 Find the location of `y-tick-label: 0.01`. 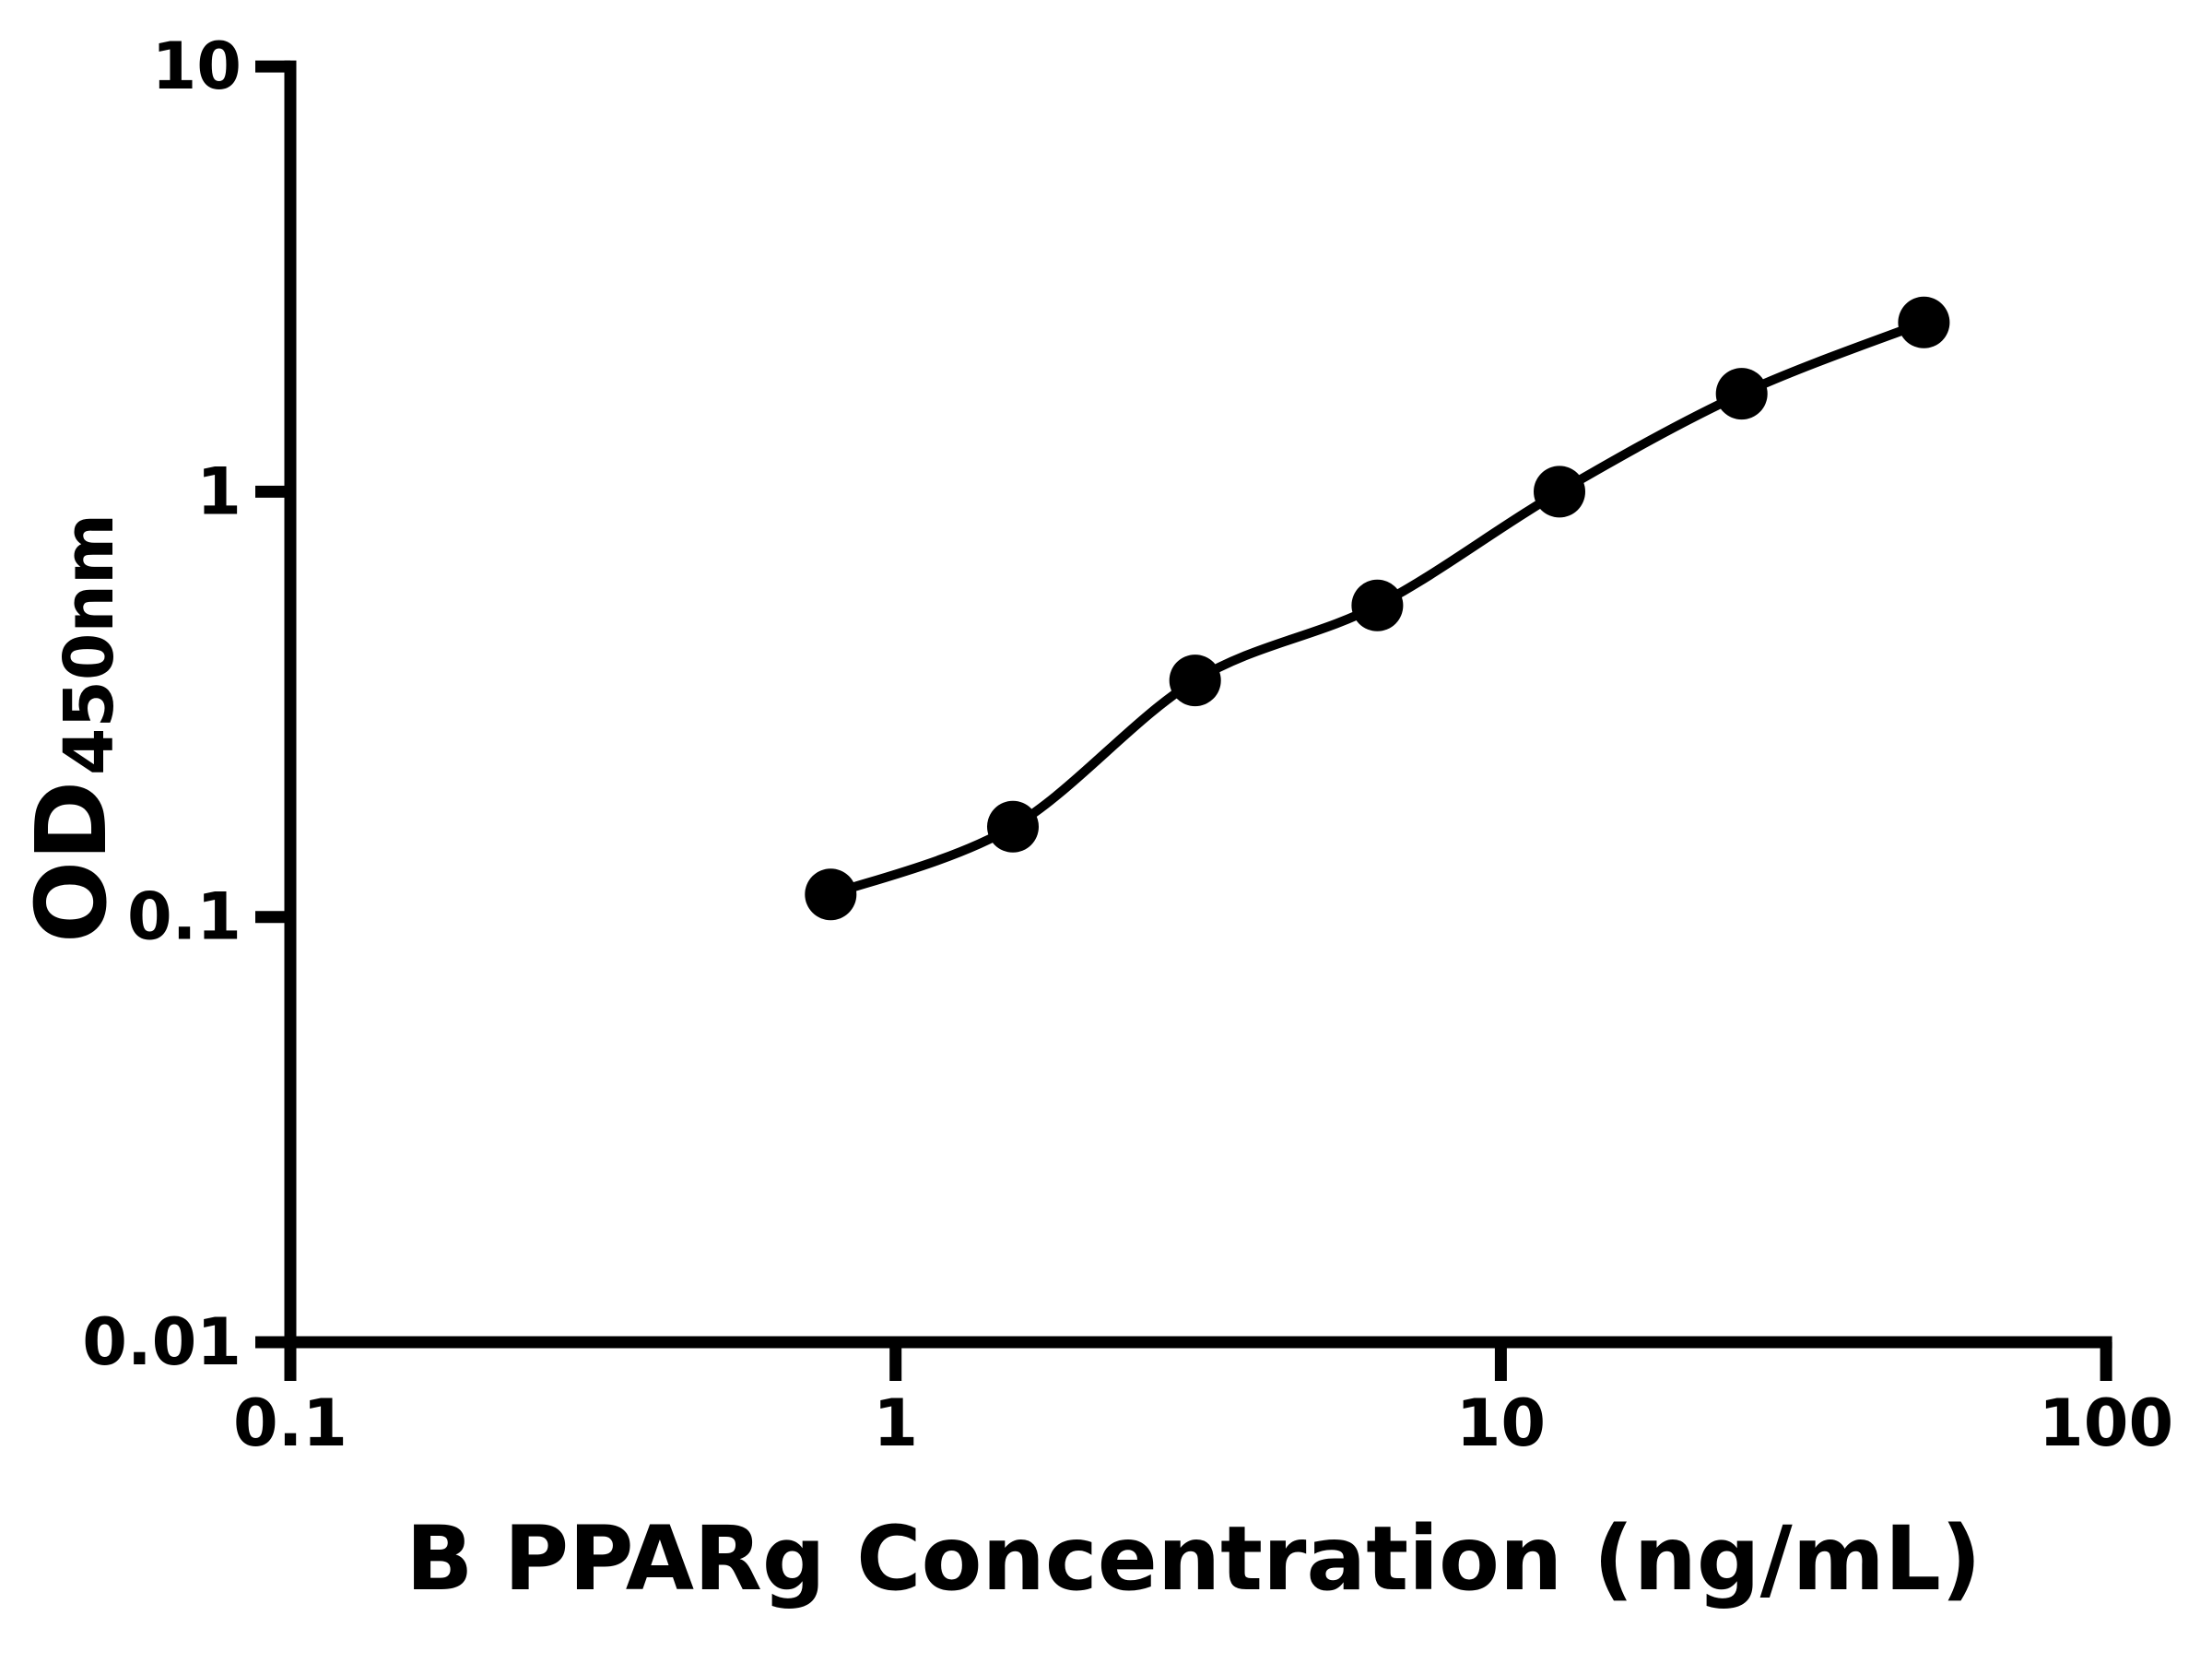

y-tick-label: 0.01 is located at coordinates (161, 1342).